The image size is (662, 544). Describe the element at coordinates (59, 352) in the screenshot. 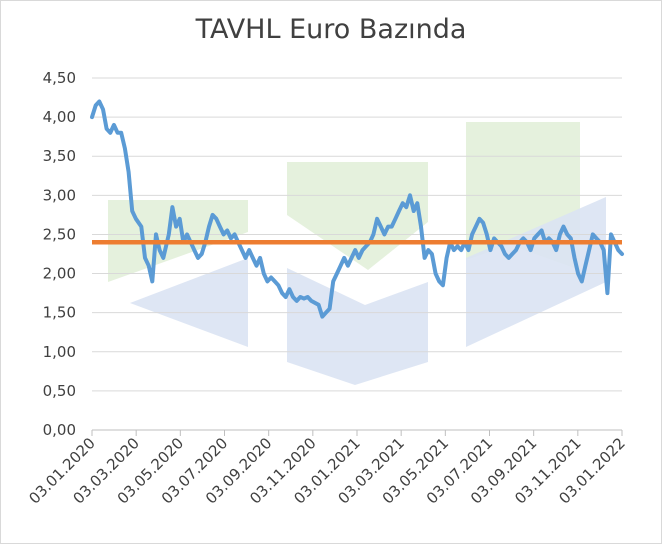

I see `y-tick-label: 1,00` at that location.